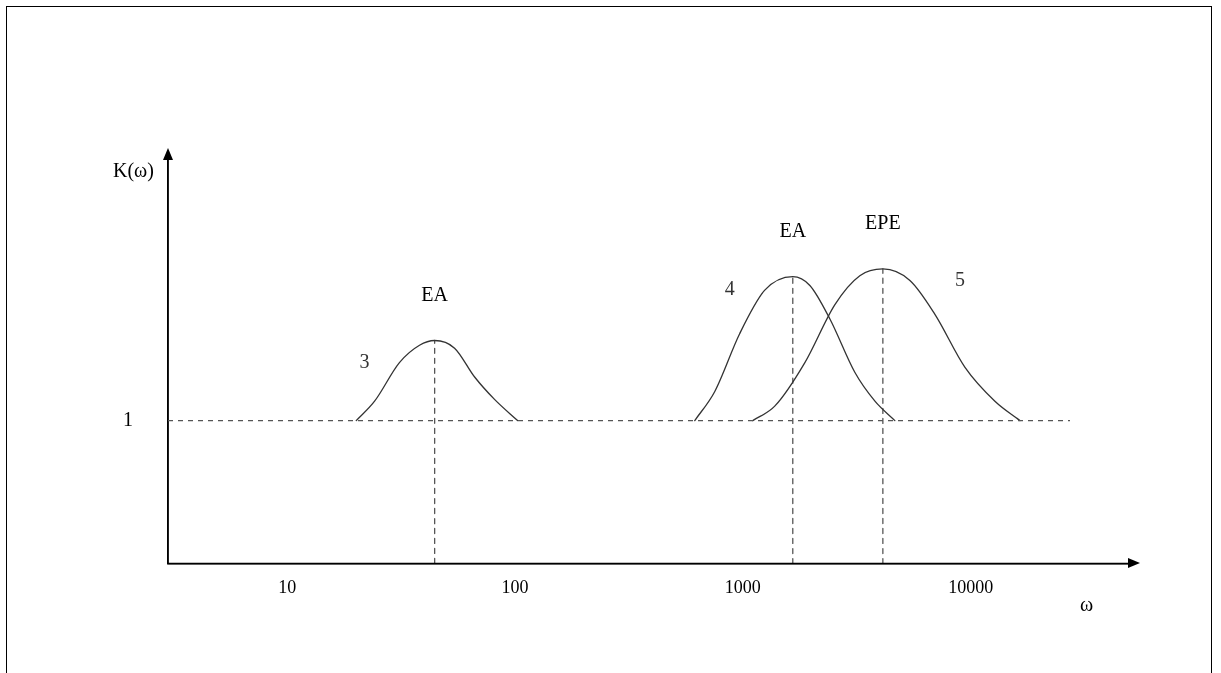 This screenshot has height=673, width=1221. I want to click on x-tick-label: 100, so click(515, 586).